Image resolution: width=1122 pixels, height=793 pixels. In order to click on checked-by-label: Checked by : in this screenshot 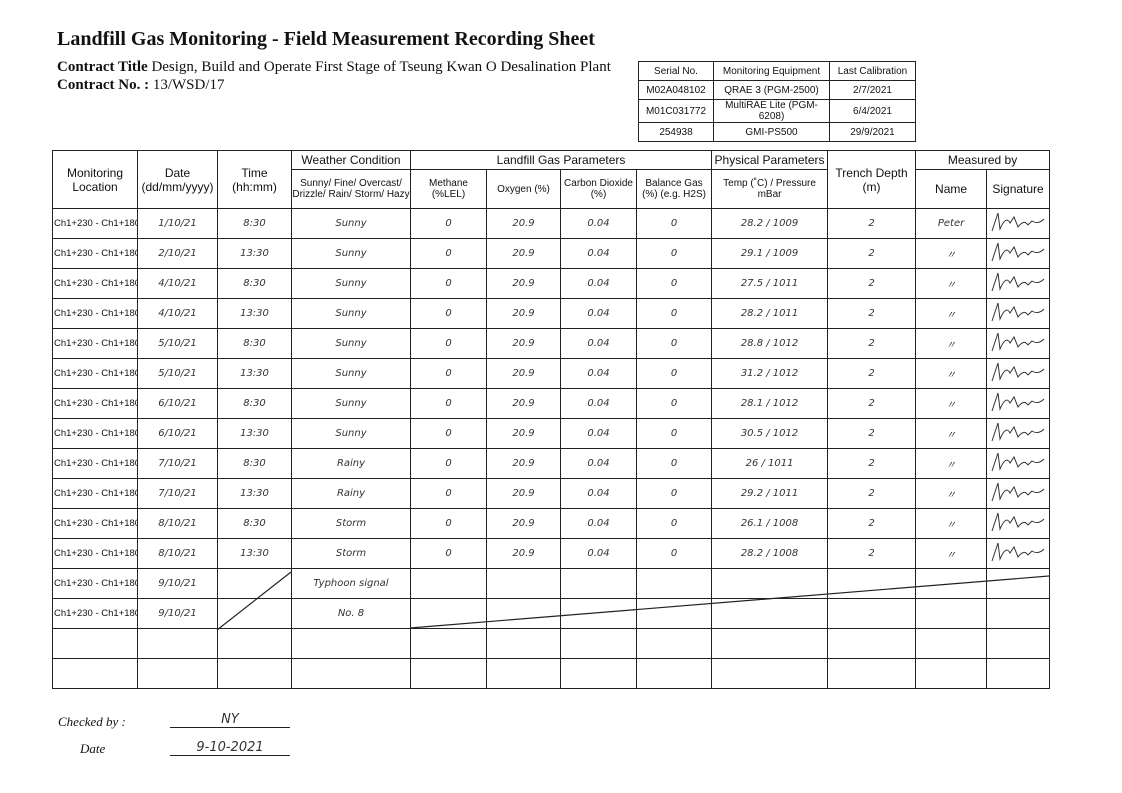, I will do `click(92, 721)`.